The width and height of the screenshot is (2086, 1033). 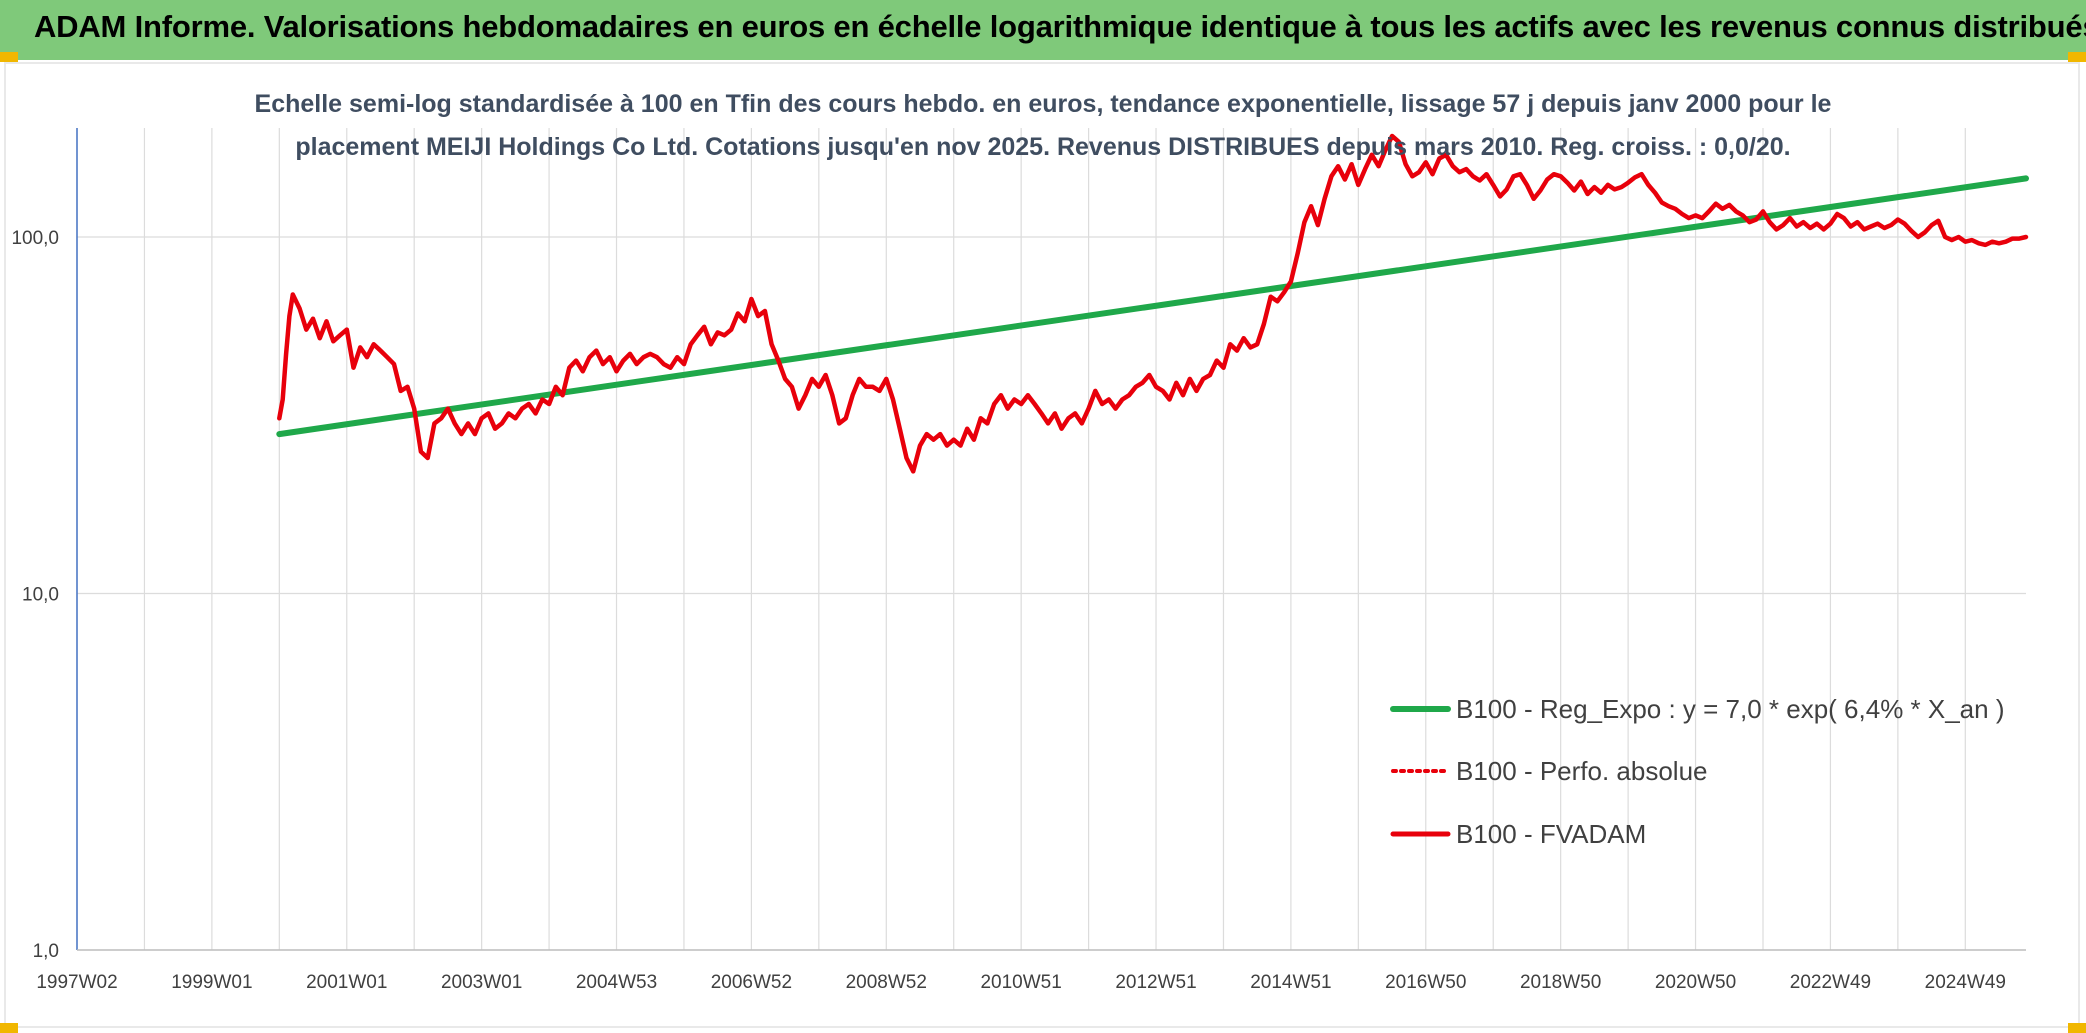 I want to click on x-tick-label: 2022W49, so click(x=1830, y=982).